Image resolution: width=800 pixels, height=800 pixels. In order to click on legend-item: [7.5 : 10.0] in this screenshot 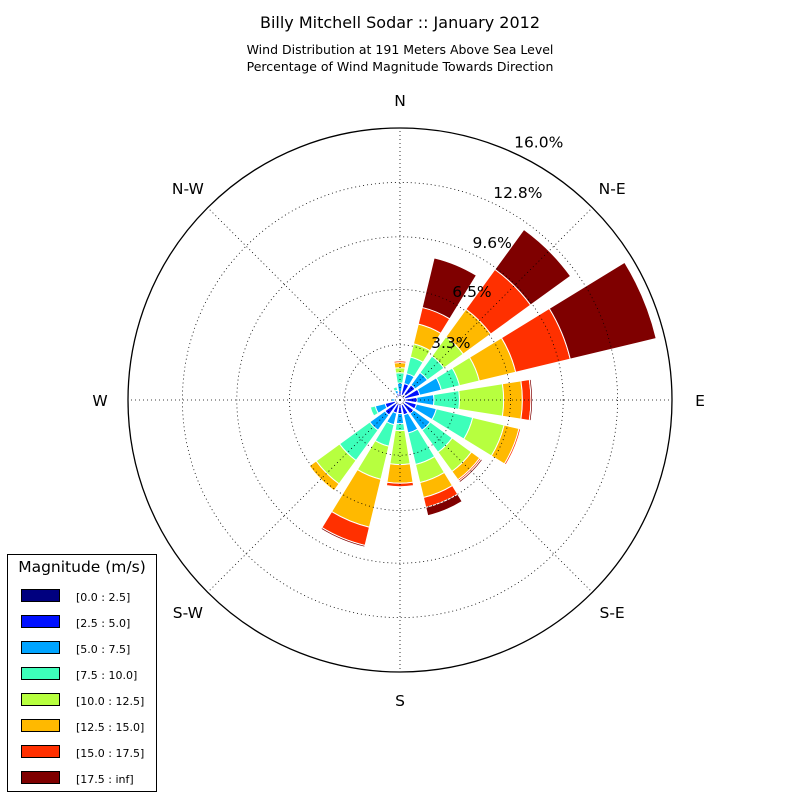, I will do `click(82, 673)`.